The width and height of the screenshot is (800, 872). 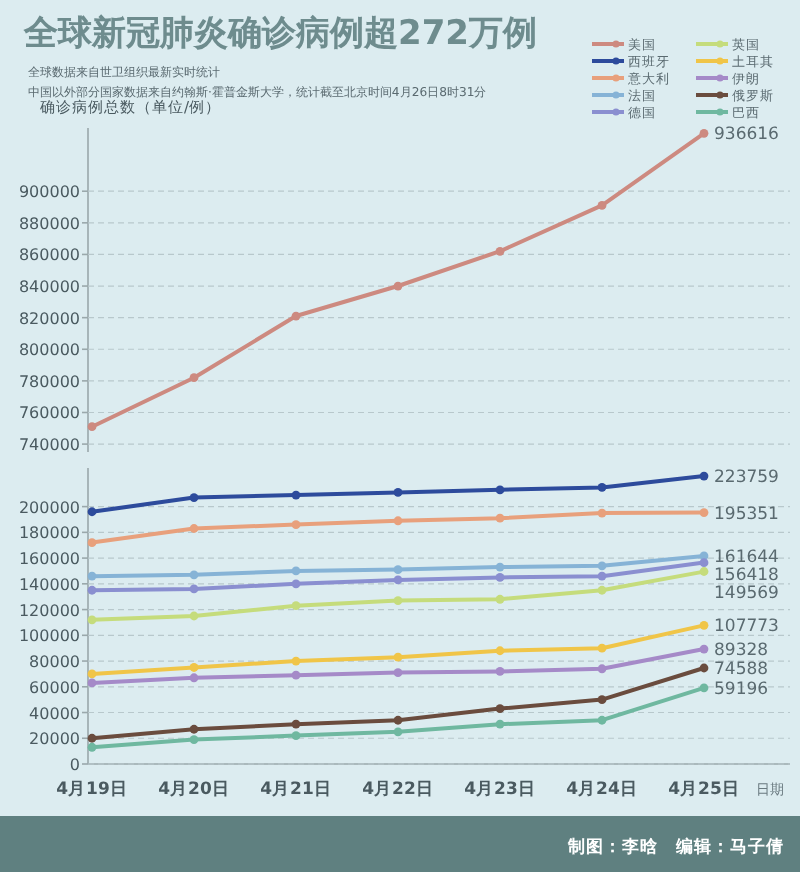 What do you see at coordinates (54, 739) in the screenshot?
I see `y-tick-label: 20000` at bounding box center [54, 739].